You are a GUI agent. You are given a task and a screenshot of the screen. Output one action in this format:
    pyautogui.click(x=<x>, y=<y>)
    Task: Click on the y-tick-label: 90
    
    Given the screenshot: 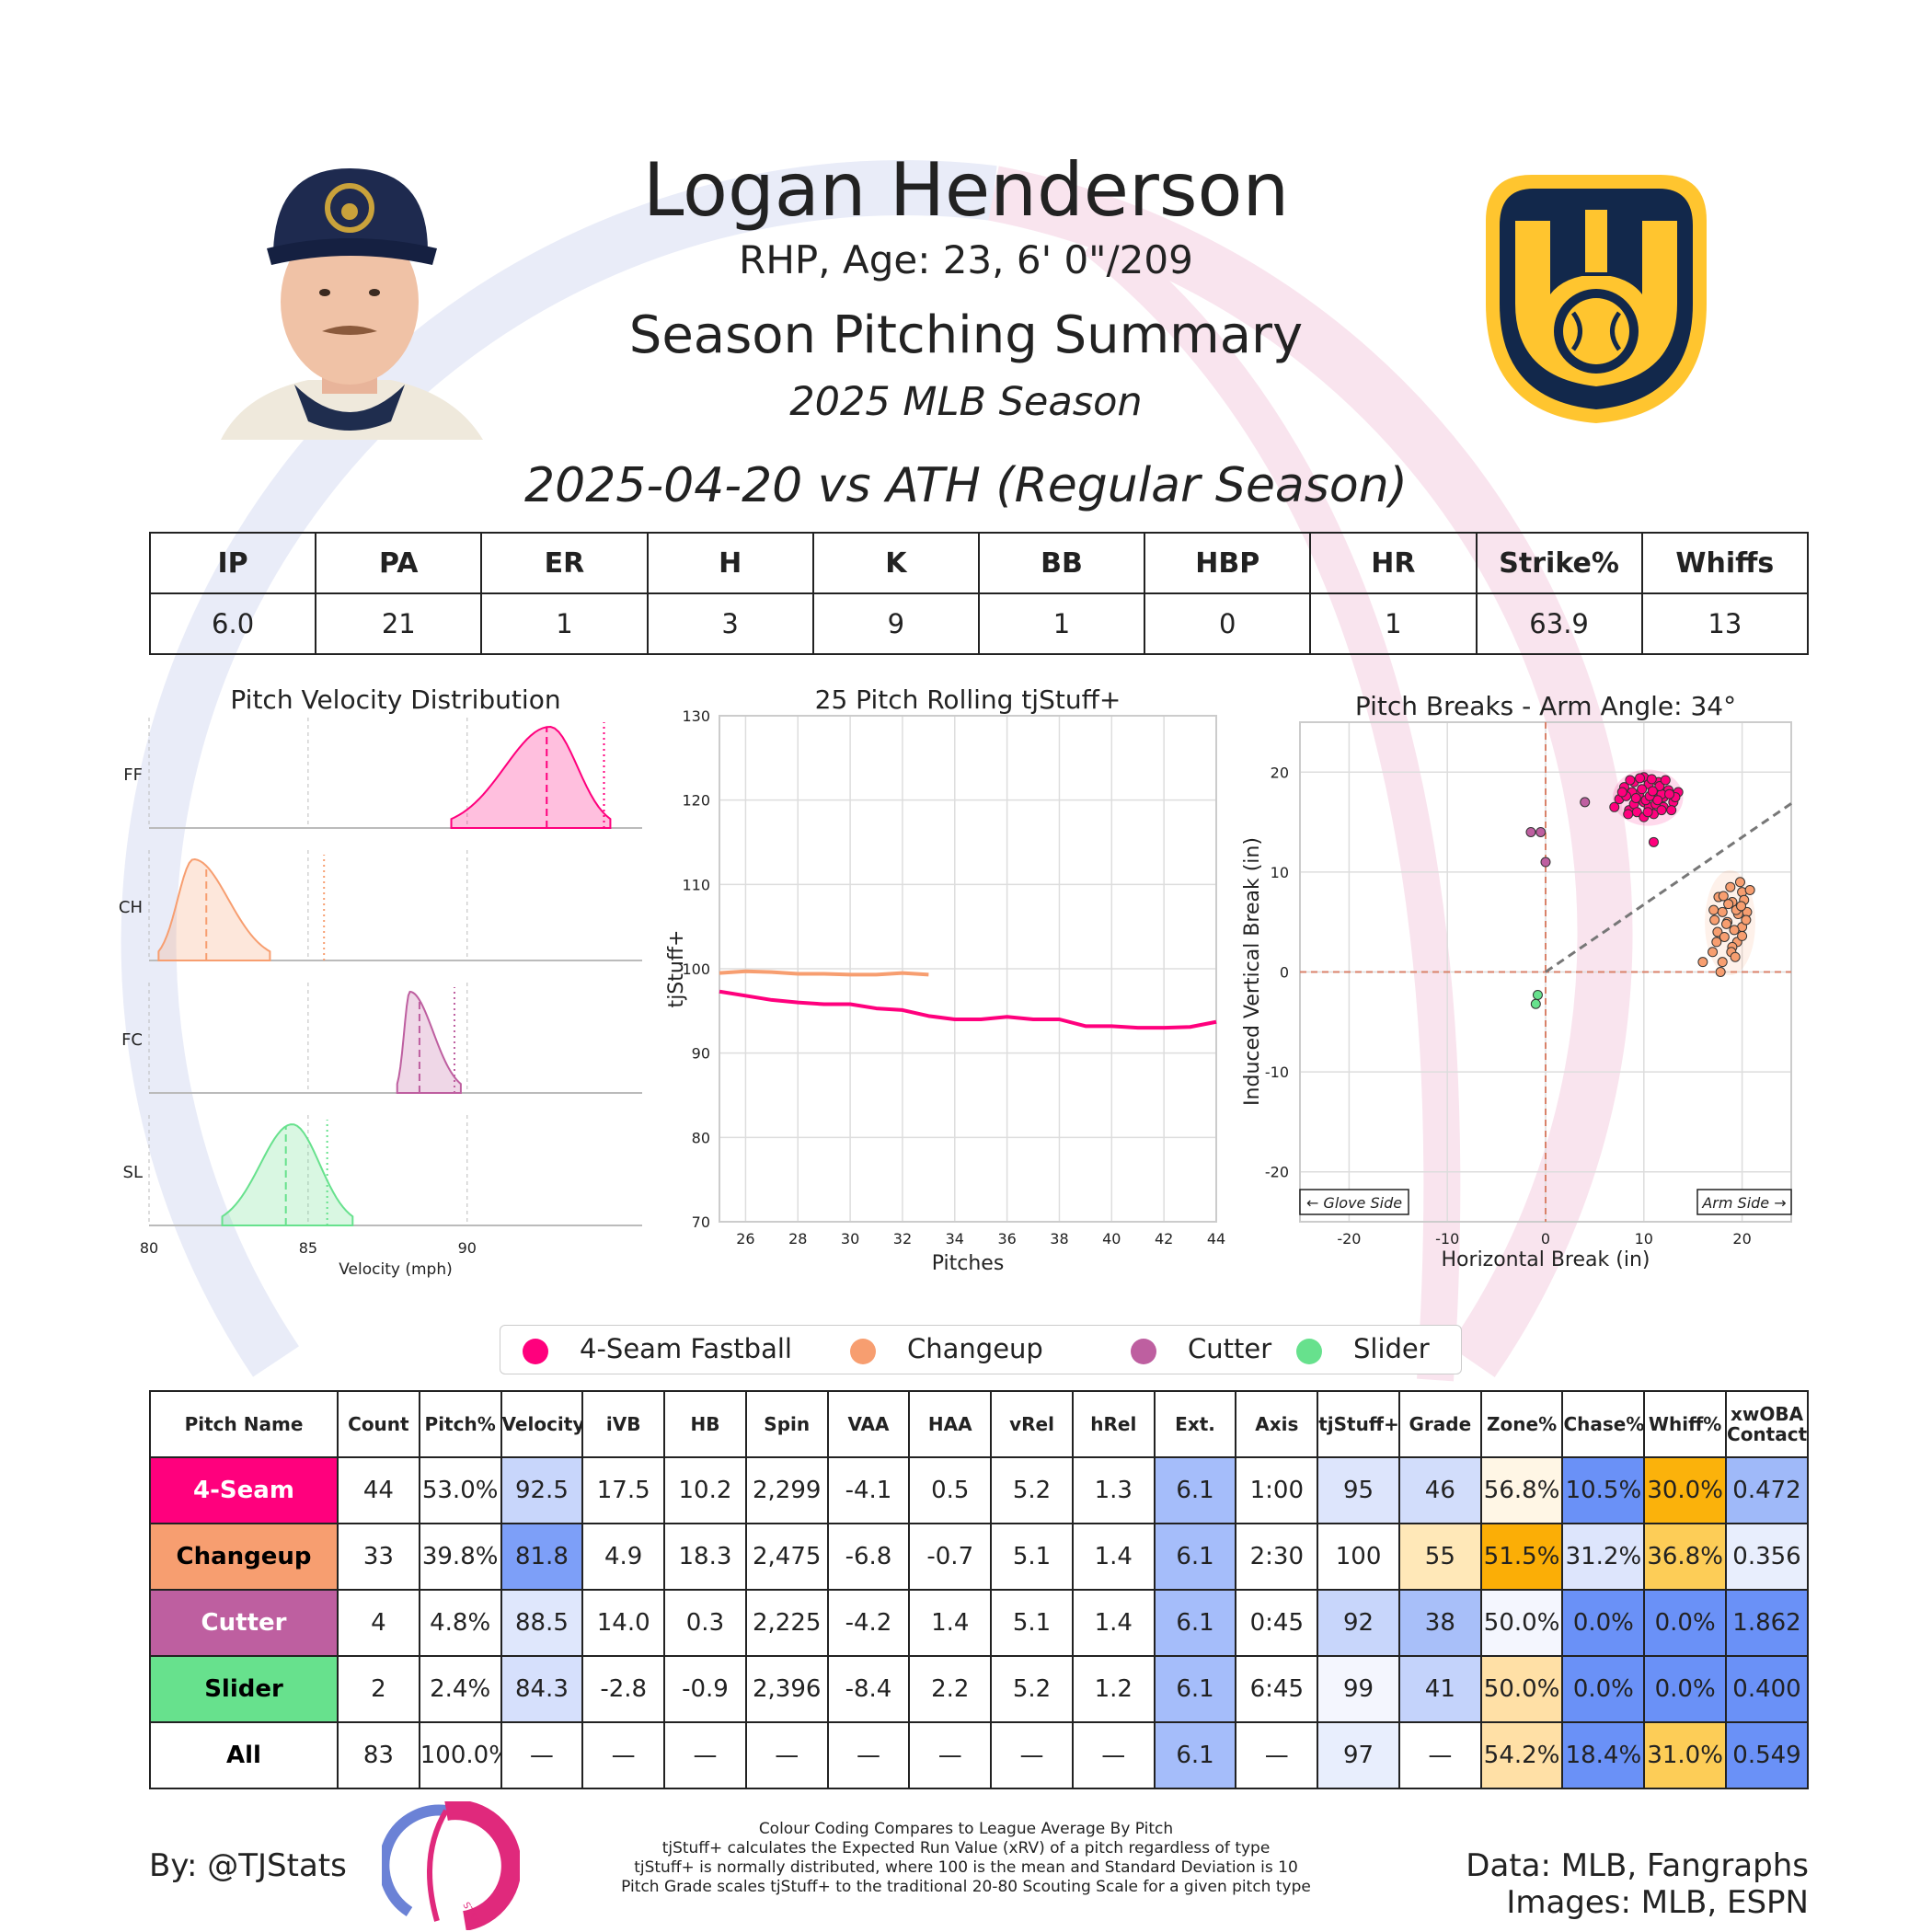 What is the action you would take?
    pyautogui.click(x=701, y=1054)
    